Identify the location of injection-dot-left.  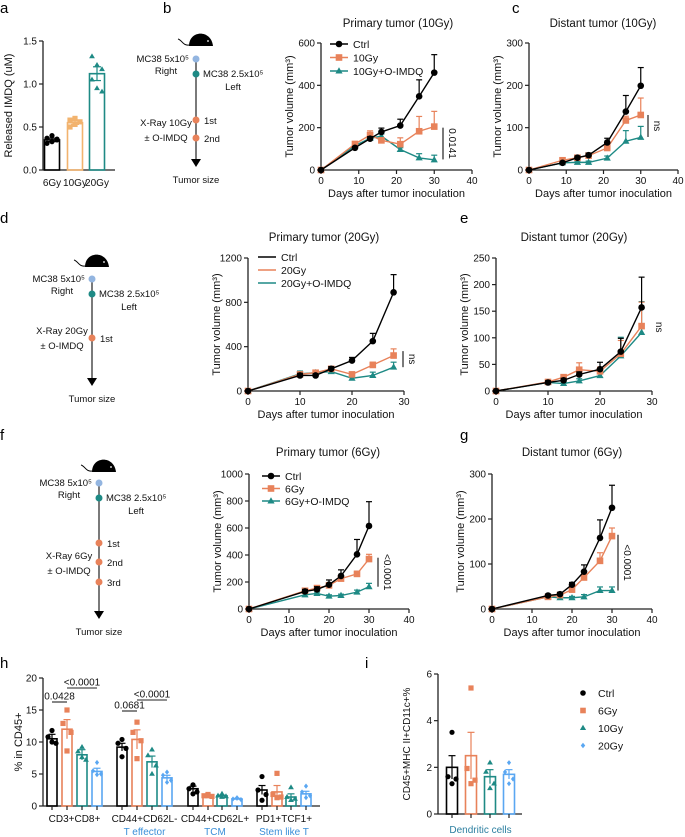
(92, 294).